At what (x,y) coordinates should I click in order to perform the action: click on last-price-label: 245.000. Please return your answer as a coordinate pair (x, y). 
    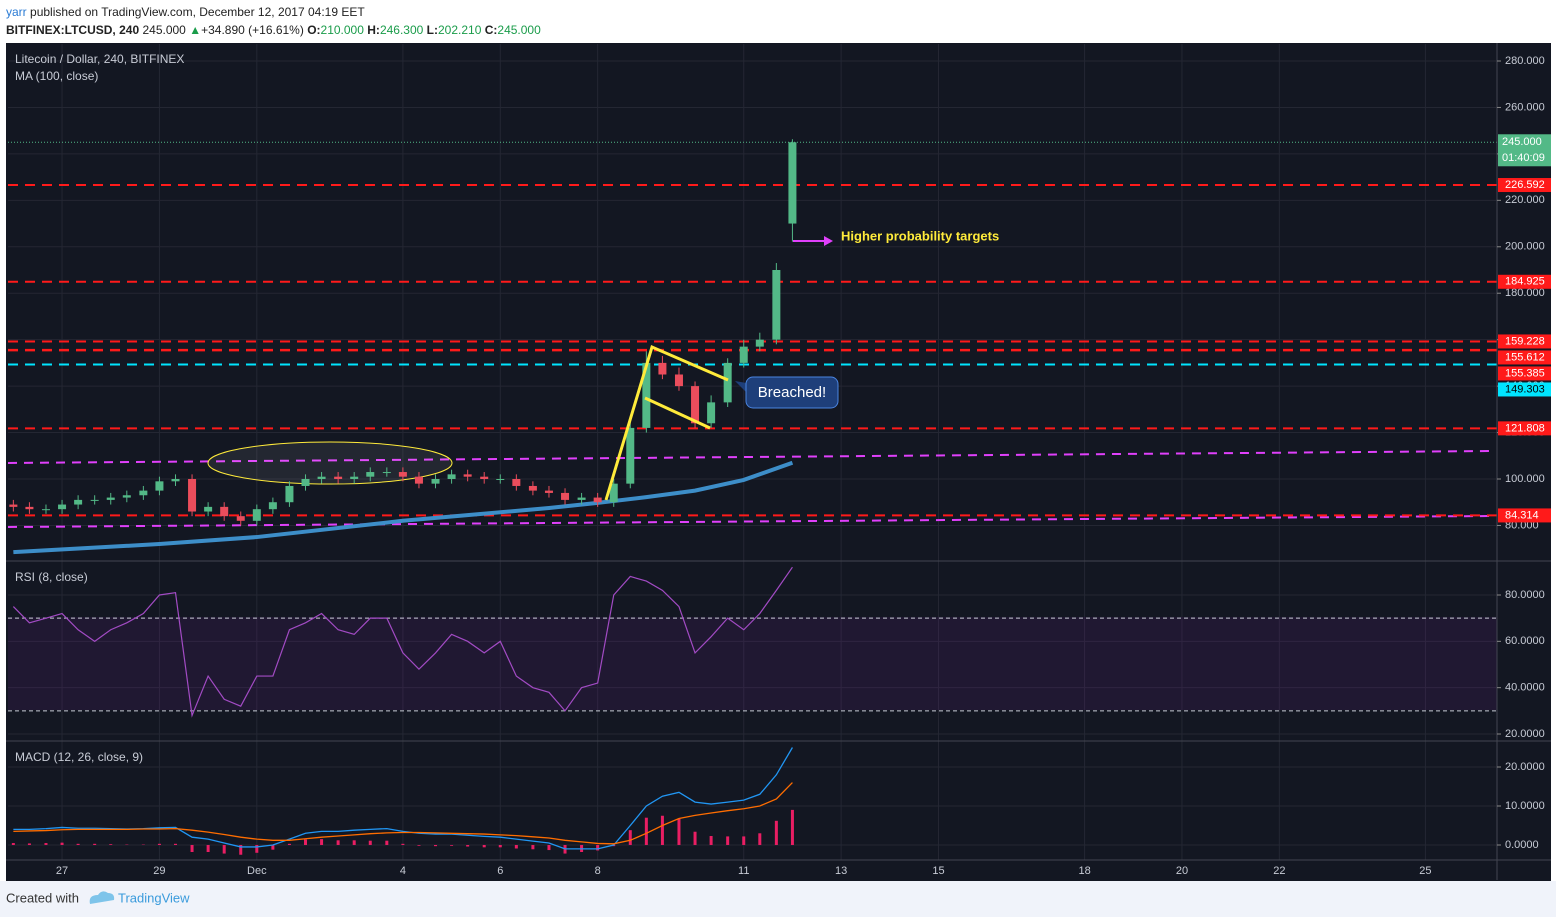
    Looking at the image, I should click on (1522, 142).